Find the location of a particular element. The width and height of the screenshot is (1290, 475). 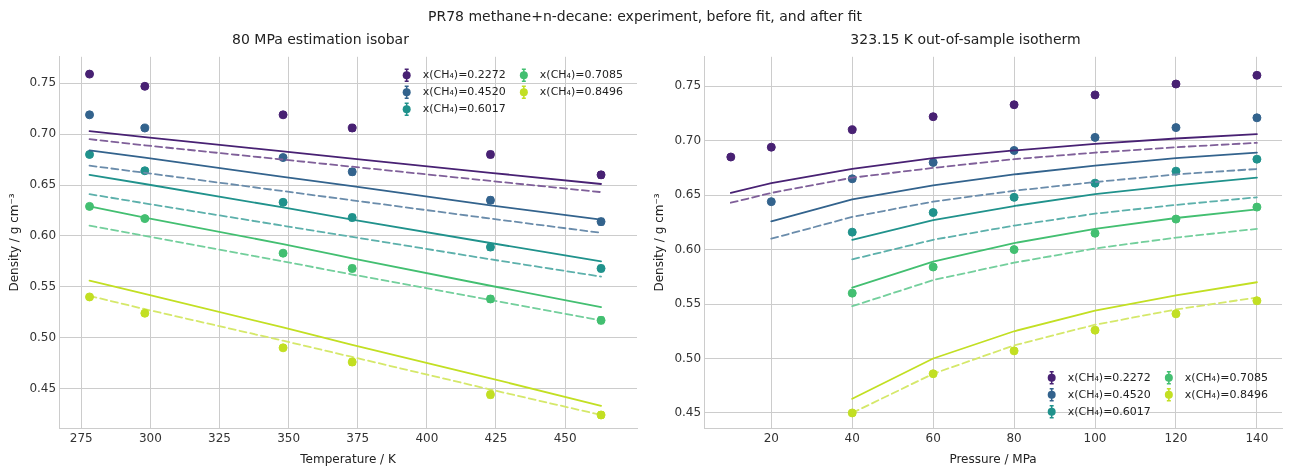

x-tick-label: 425 is located at coordinates (496, 437).